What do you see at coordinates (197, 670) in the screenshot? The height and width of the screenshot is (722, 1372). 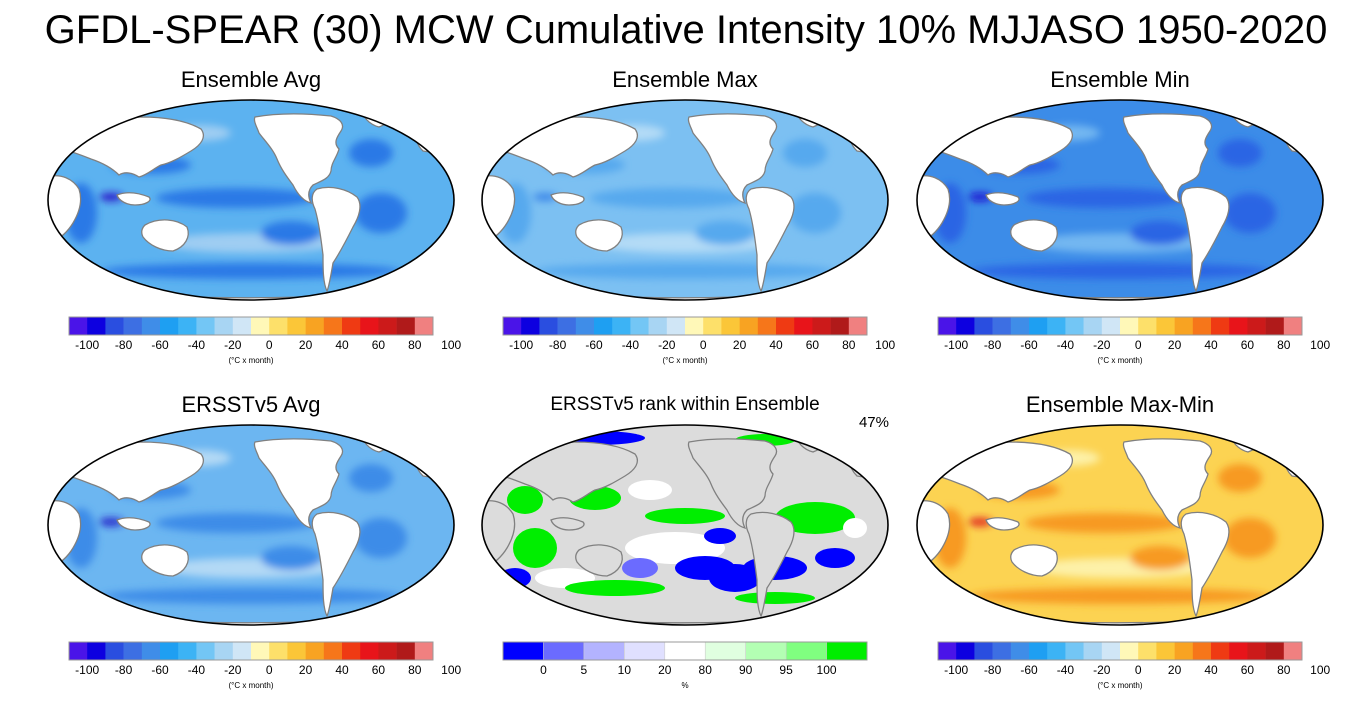 I see `colorbar-tick-label: -40` at bounding box center [197, 670].